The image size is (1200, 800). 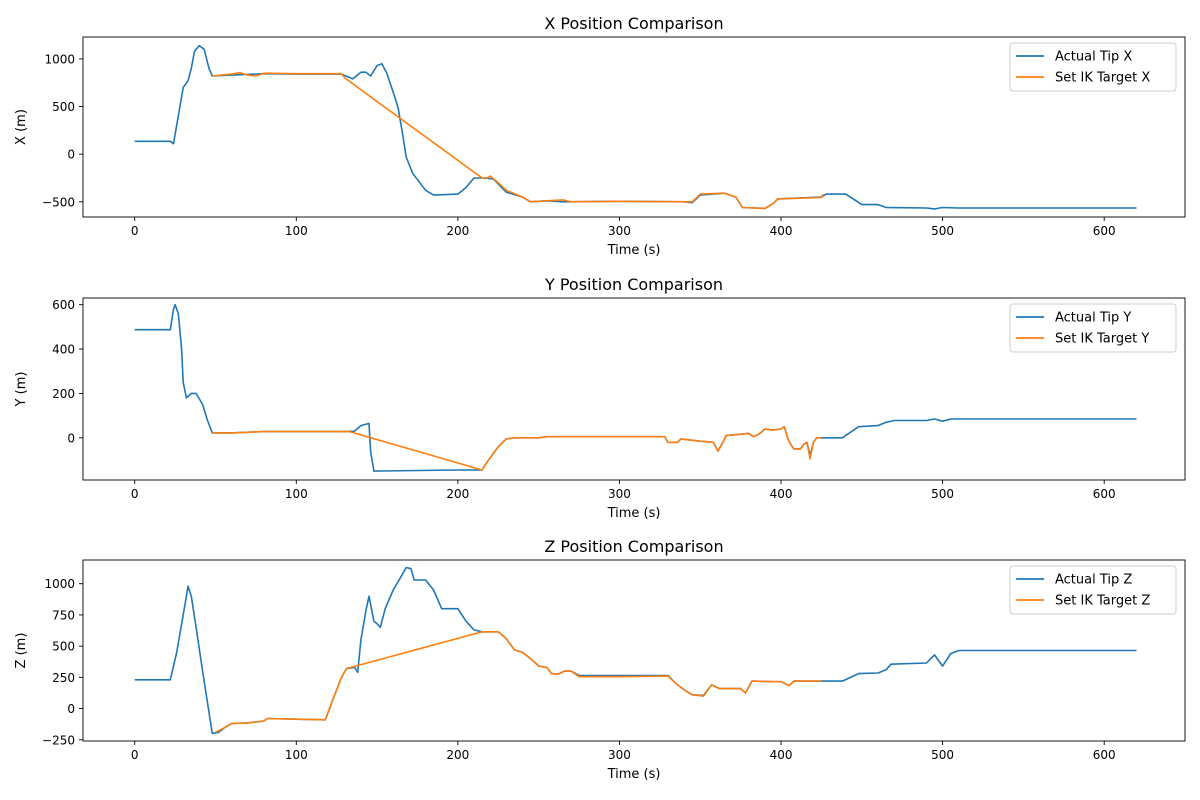 What do you see at coordinates (21, 651) in the screenshot?
I see `y-axis-label: Z (m)` at bounding box center [21, 651].